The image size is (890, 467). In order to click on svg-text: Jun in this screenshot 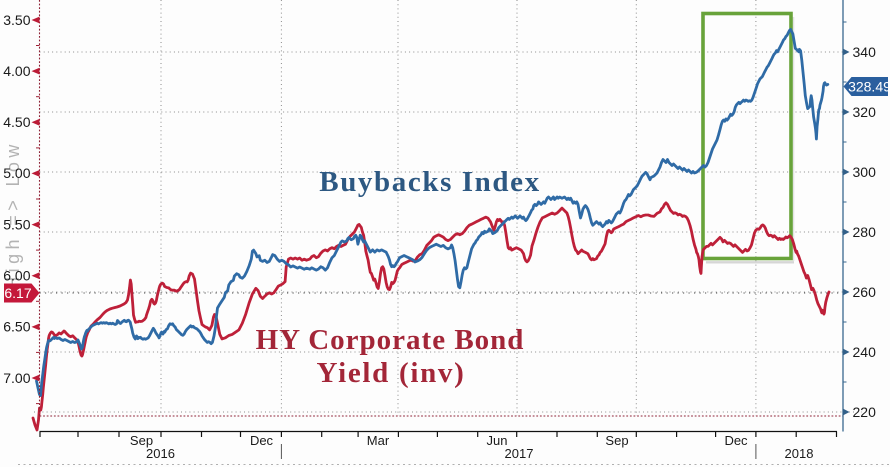, I will do `click(497, 440)`.